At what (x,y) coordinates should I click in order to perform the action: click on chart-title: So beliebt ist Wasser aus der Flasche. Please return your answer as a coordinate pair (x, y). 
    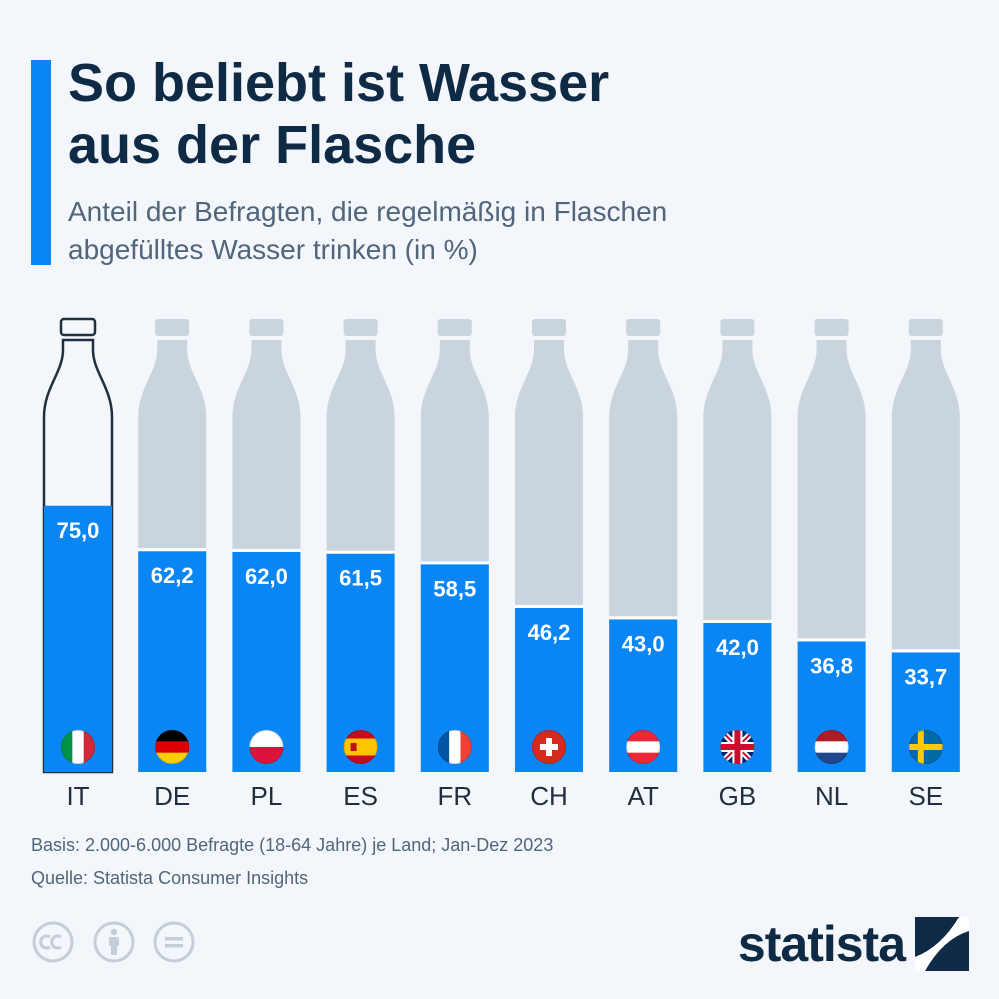
    Looking at the image, I should click on (339, 114).